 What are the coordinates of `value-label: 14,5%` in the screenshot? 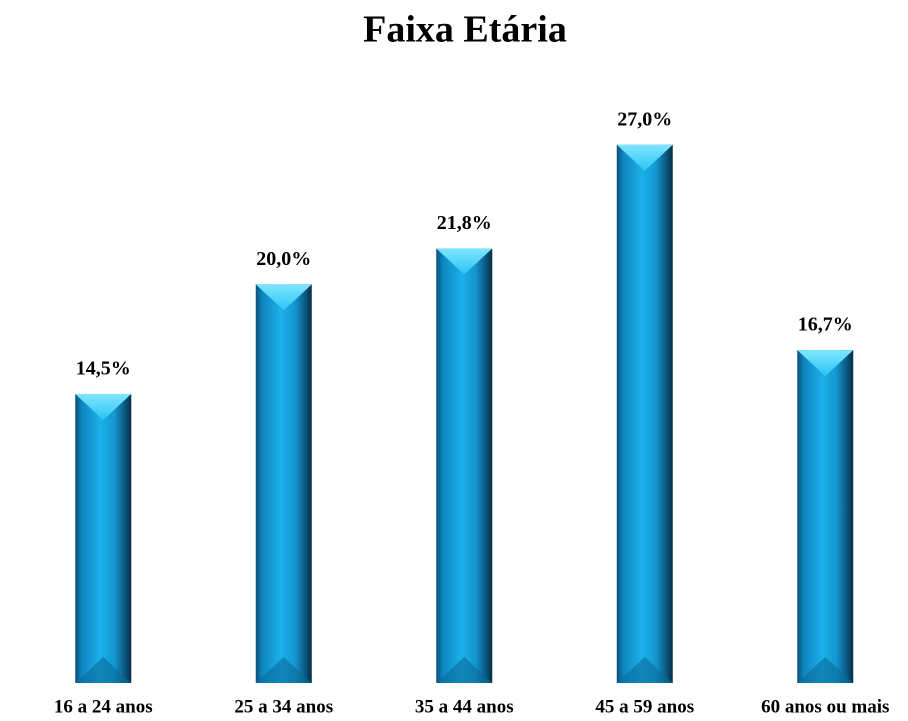 It's located at (103, 369).